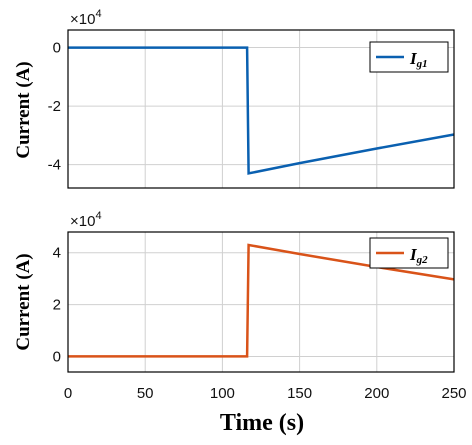 This screenshot has width=472, height=445. I want to click on y-tick-label: 2, so click(57, 305).